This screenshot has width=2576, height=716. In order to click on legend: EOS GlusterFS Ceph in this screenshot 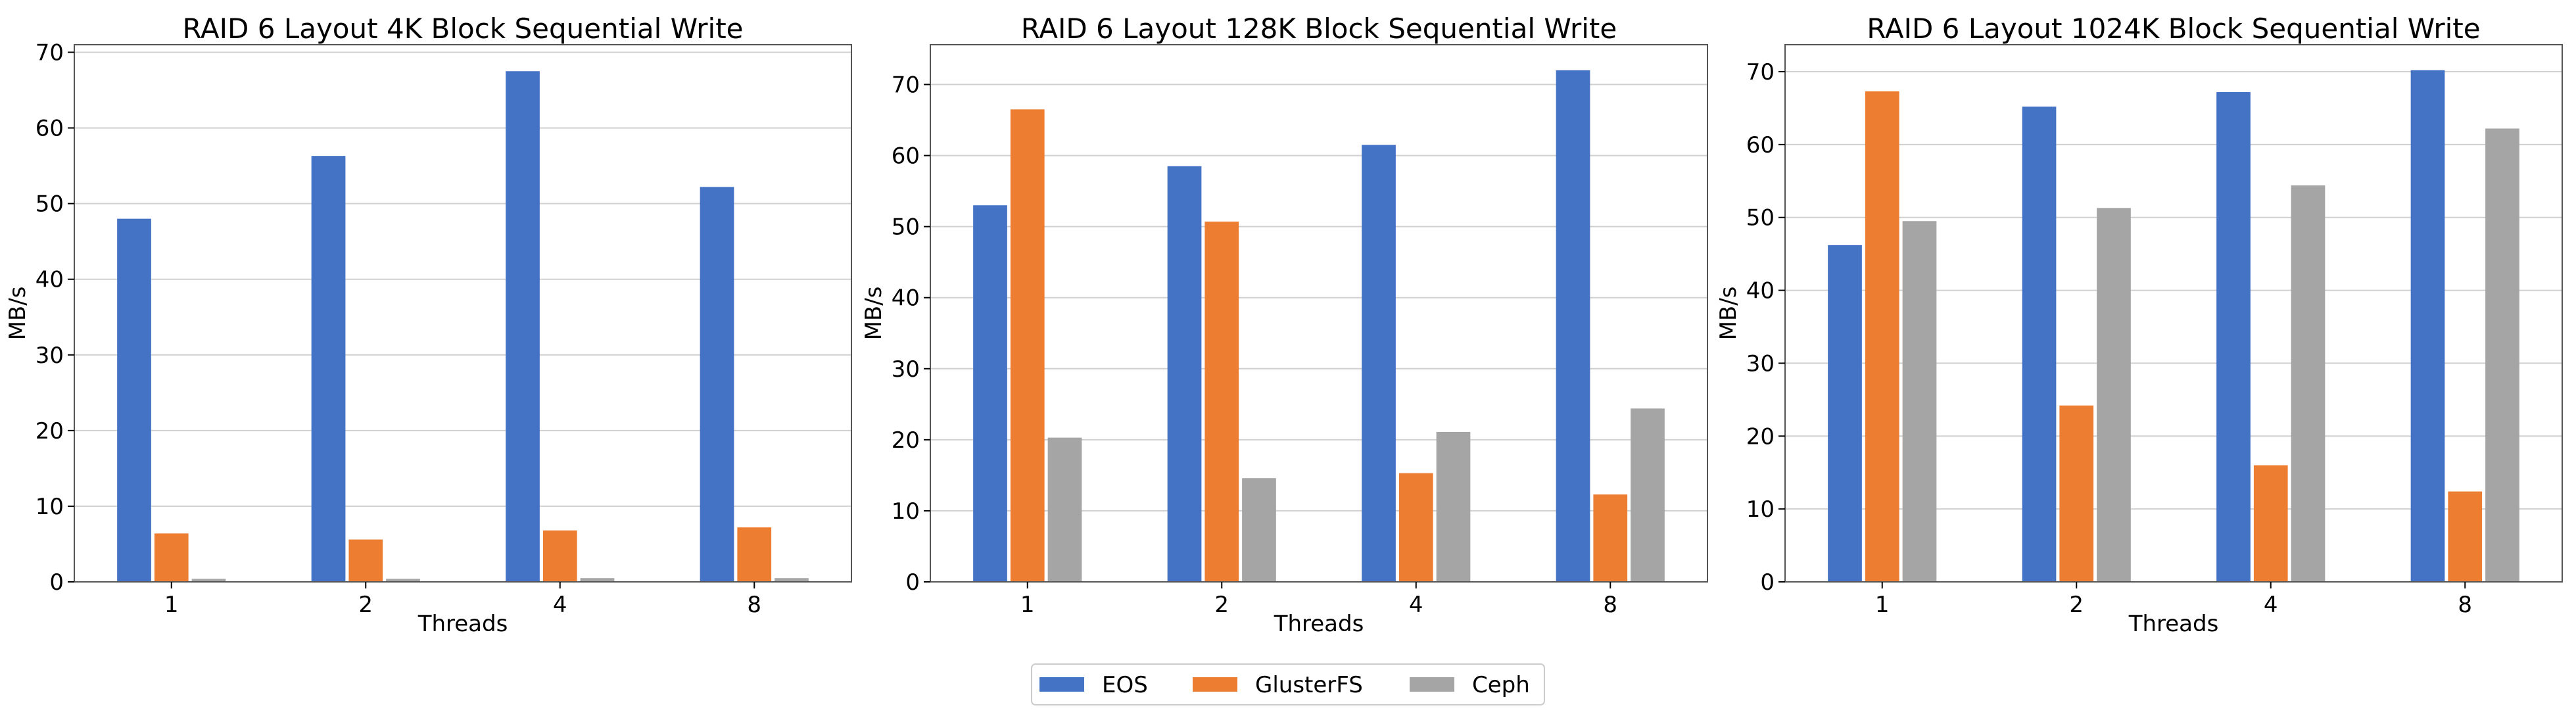, I will do `click(1288, 684)`.